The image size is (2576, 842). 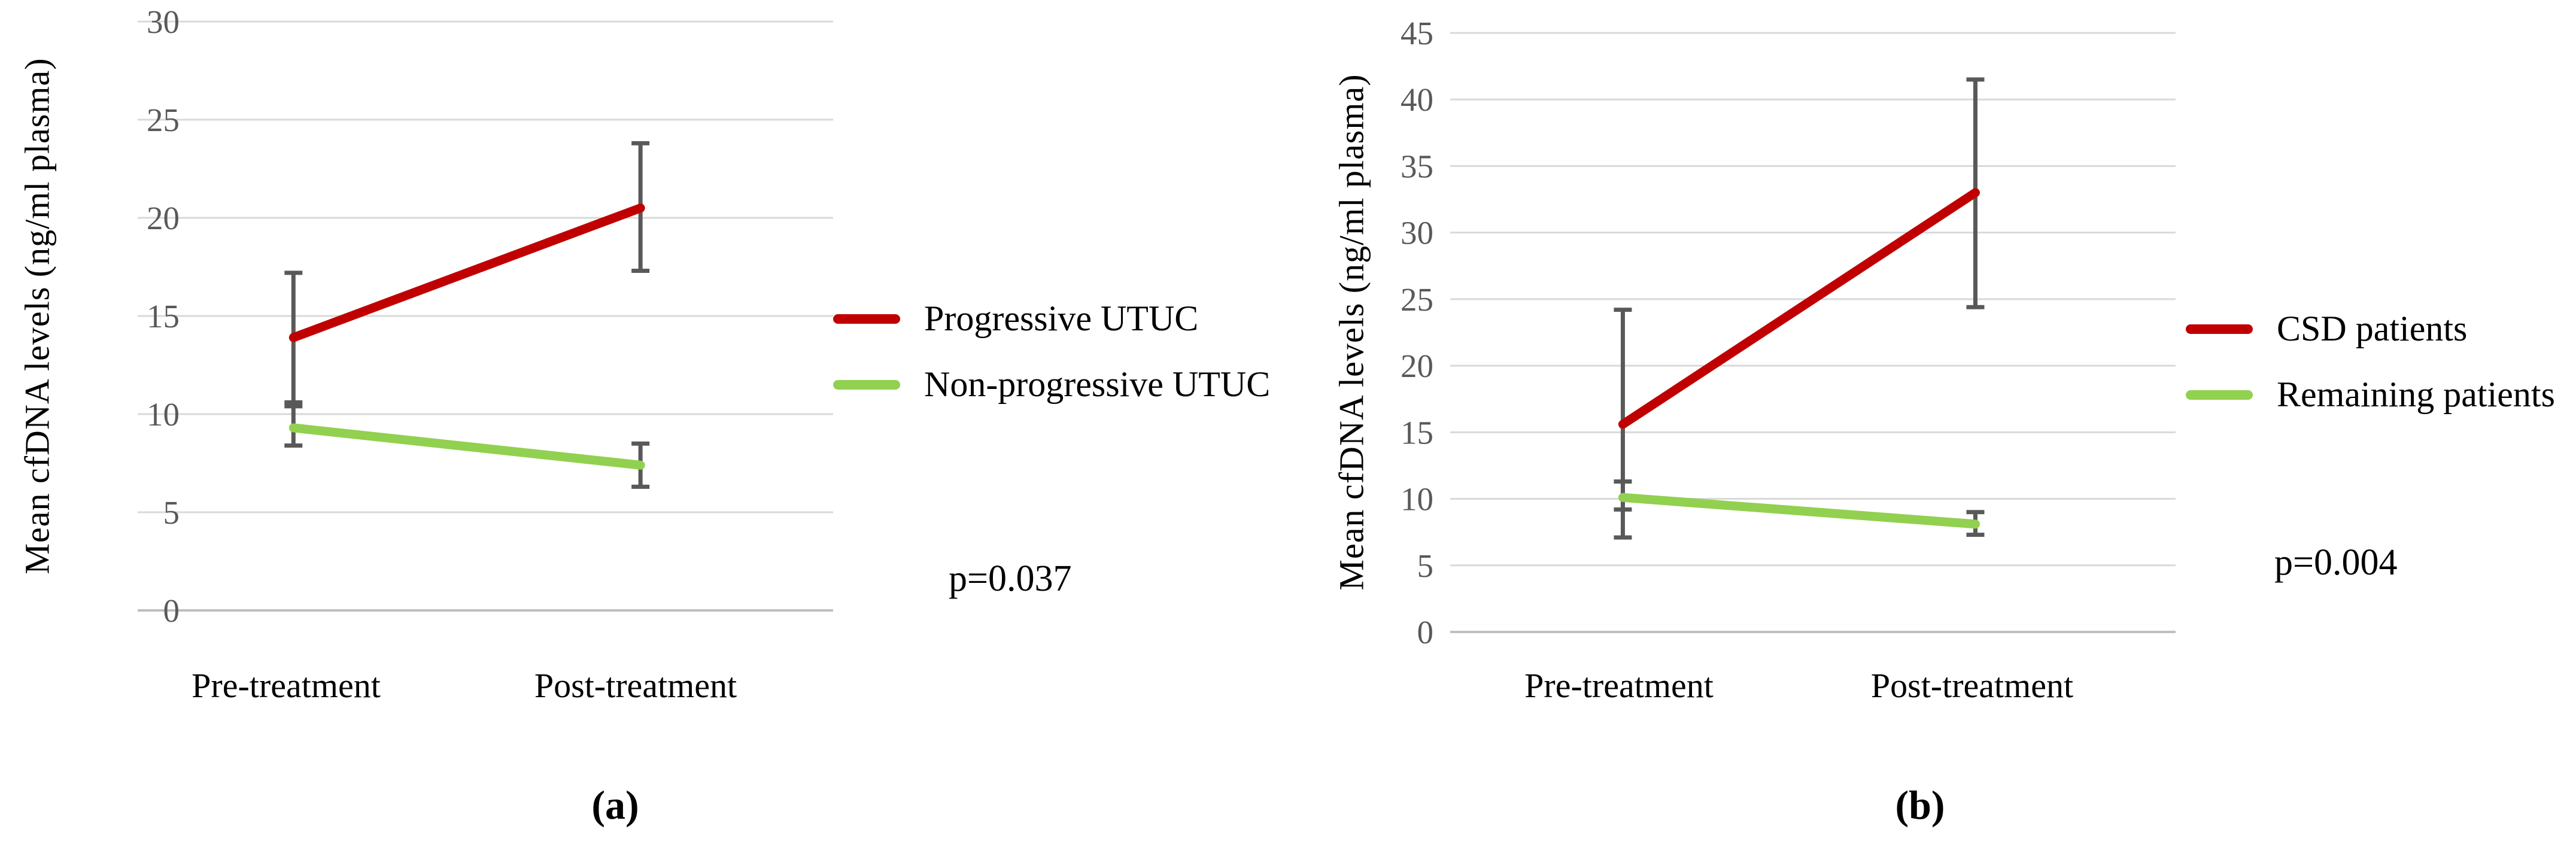 I want to click on x-tick-label-post-b: Post-treatment, so click(x=1972, y=685).